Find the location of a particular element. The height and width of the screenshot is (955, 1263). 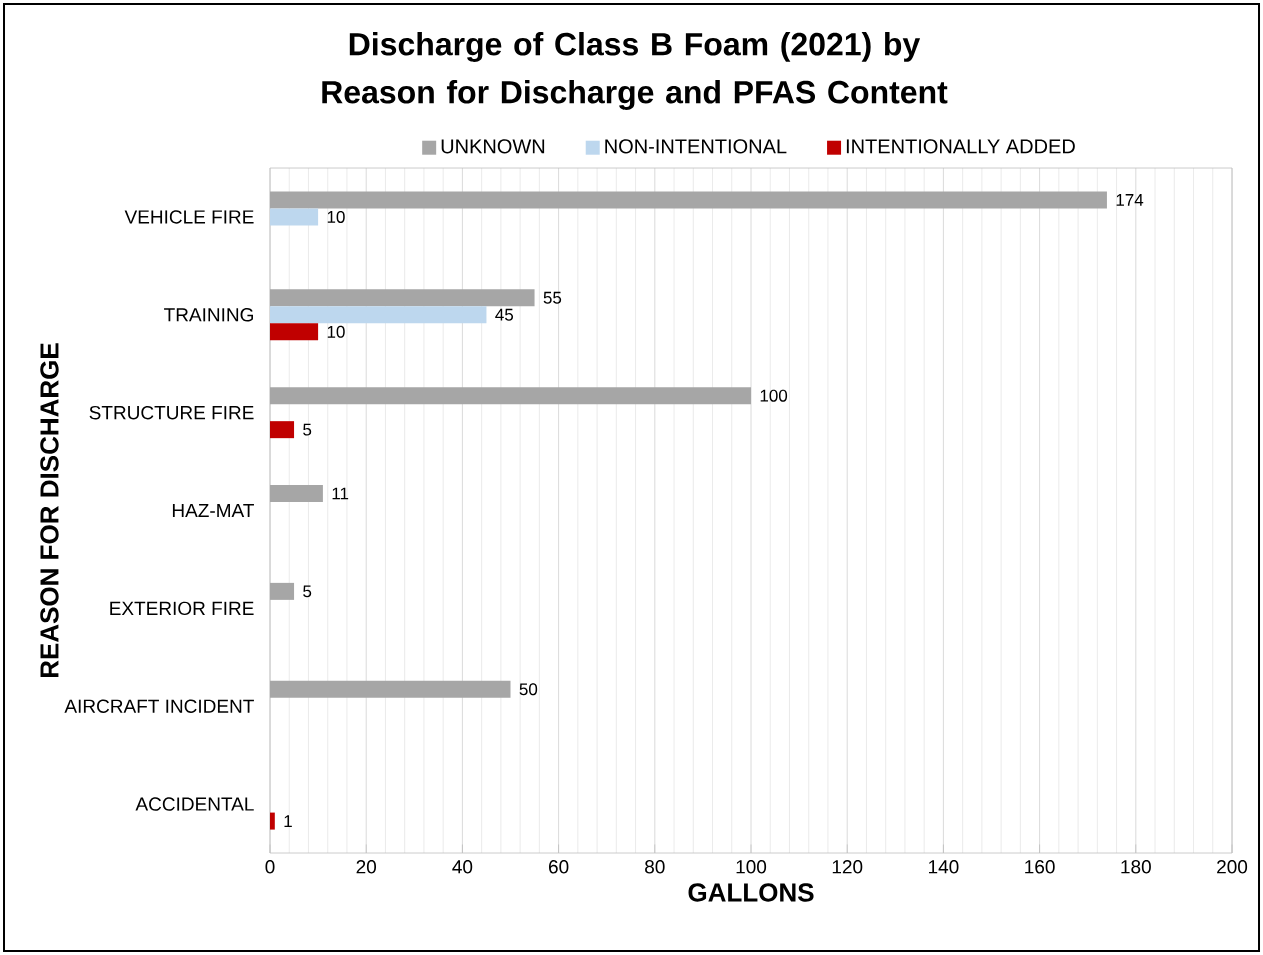

data-label: 50 is located at coordinates (528, 689).